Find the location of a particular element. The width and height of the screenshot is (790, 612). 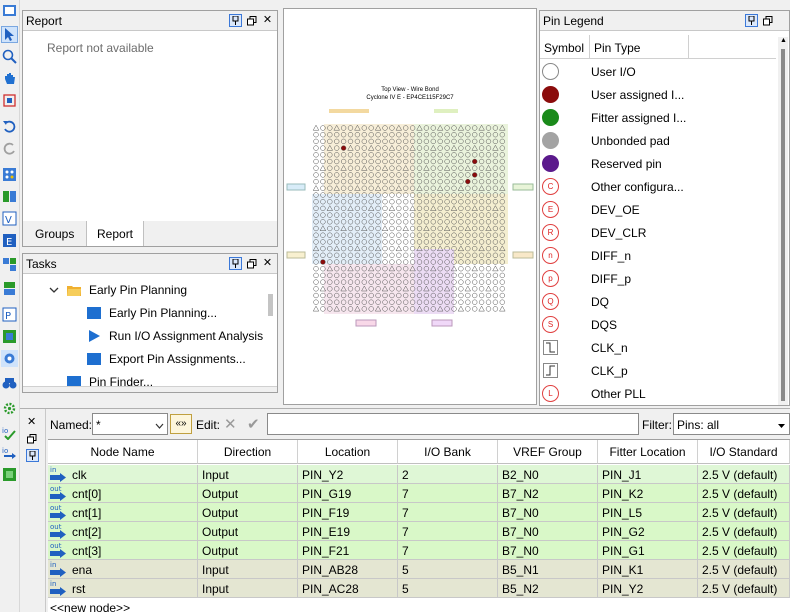

edit-value-input is located at coordinates (453, 424).